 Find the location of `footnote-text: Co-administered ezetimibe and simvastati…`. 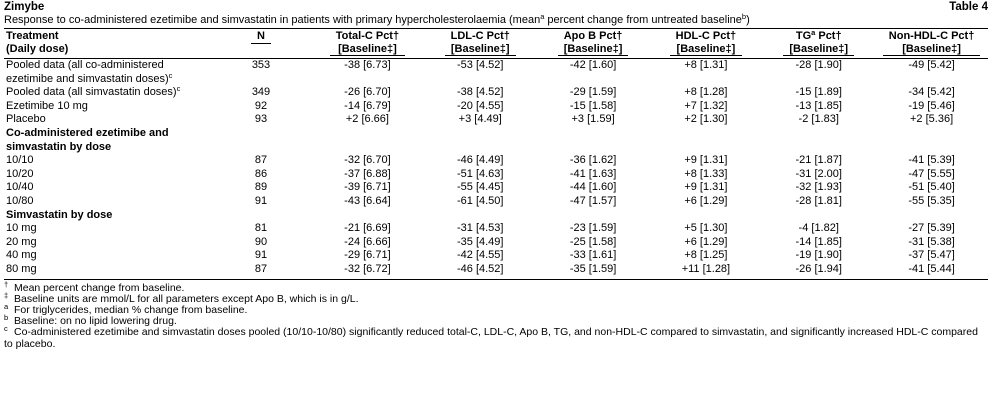

footnote-text: Co-administered ezetimibe and simvastati… is located at coordinates (491, 338).